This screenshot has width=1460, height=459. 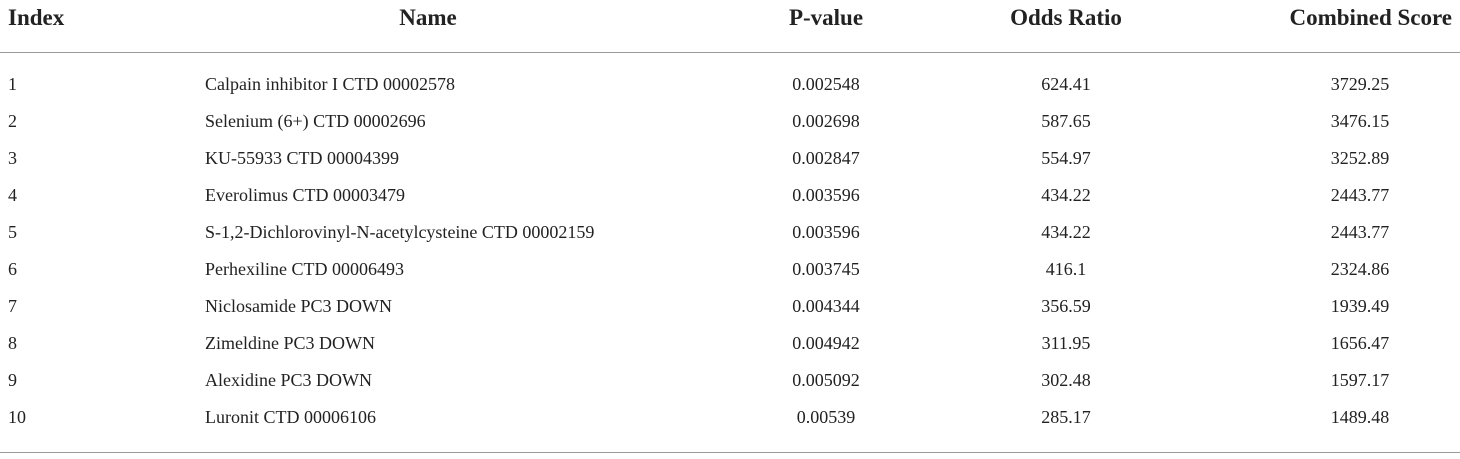 I want to click on table-cell: 1597.17, so click(x=1360, y=380).